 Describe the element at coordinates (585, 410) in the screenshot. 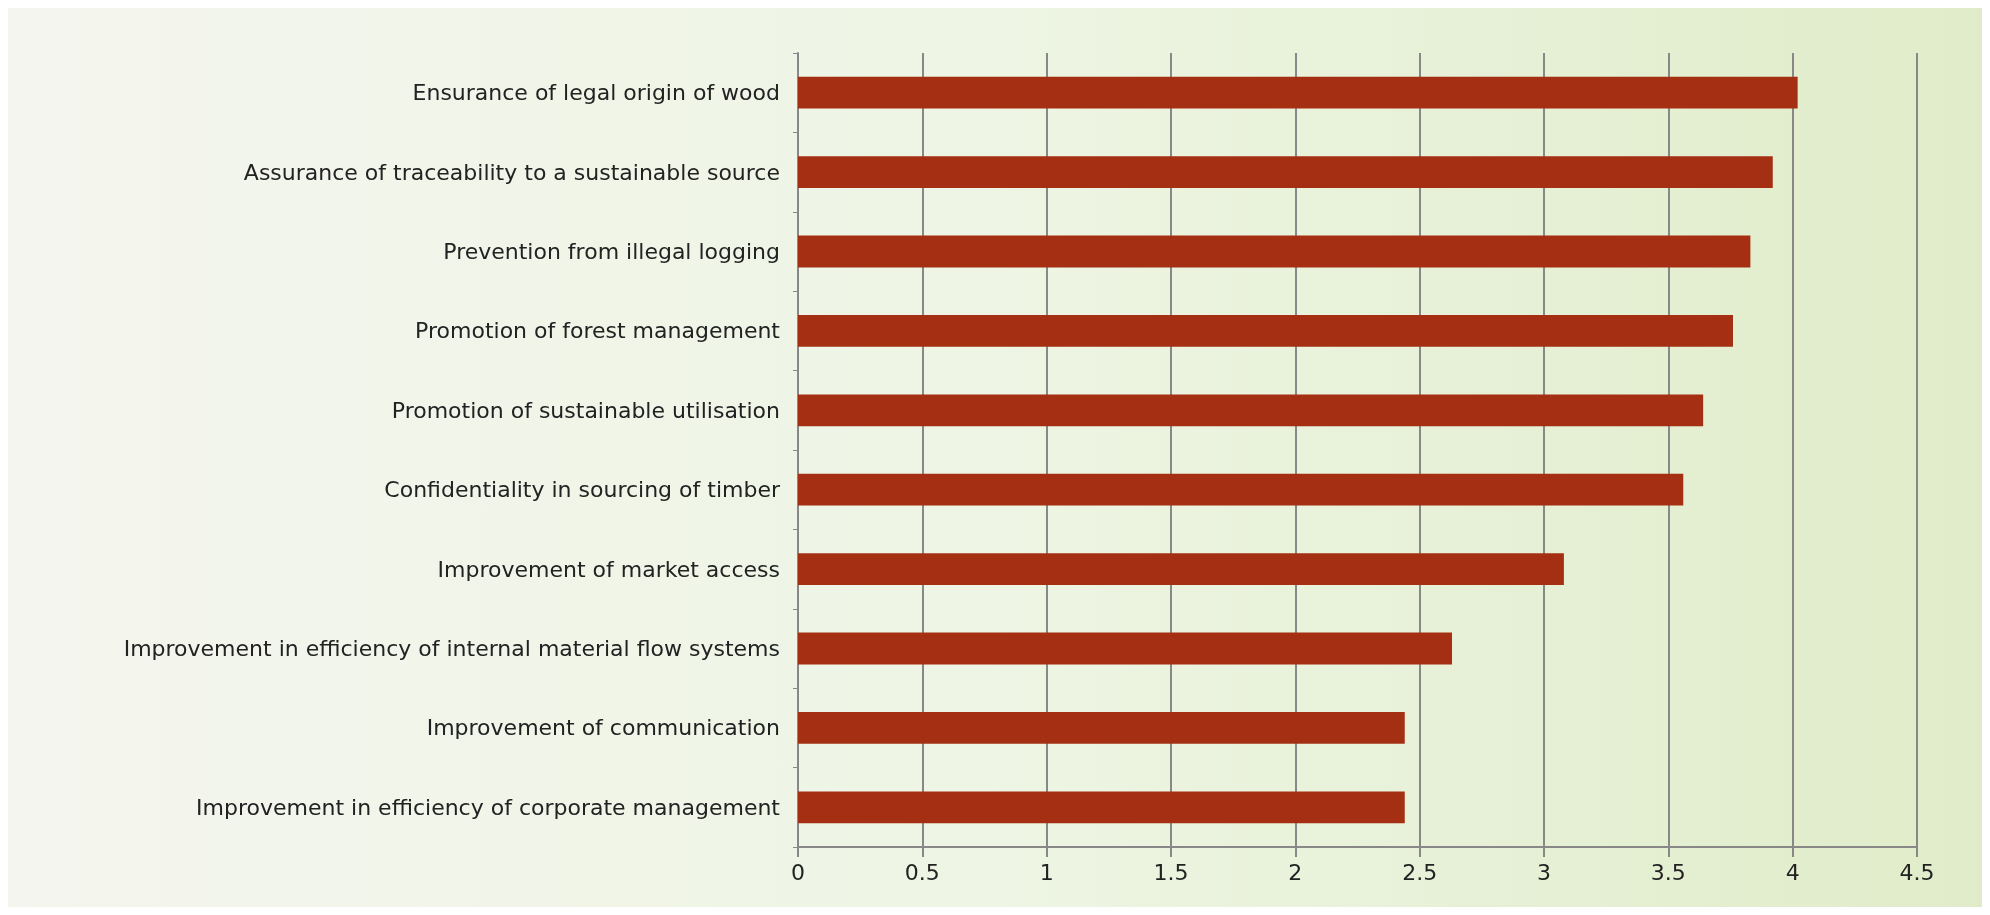

I see `y-tick-label: Promotion of sustainable utilisation` at that location.